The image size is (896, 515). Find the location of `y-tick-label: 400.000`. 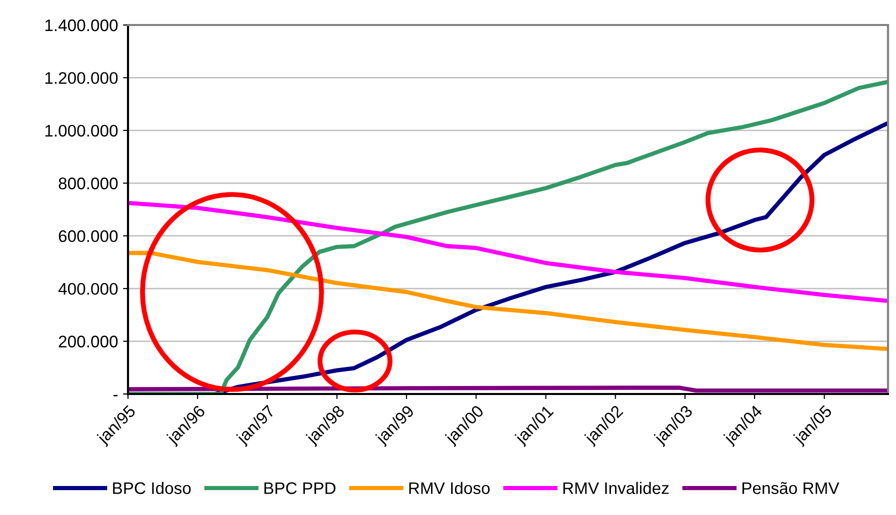

y-tick-label: 400.000 is located at coordinates (88, 288).